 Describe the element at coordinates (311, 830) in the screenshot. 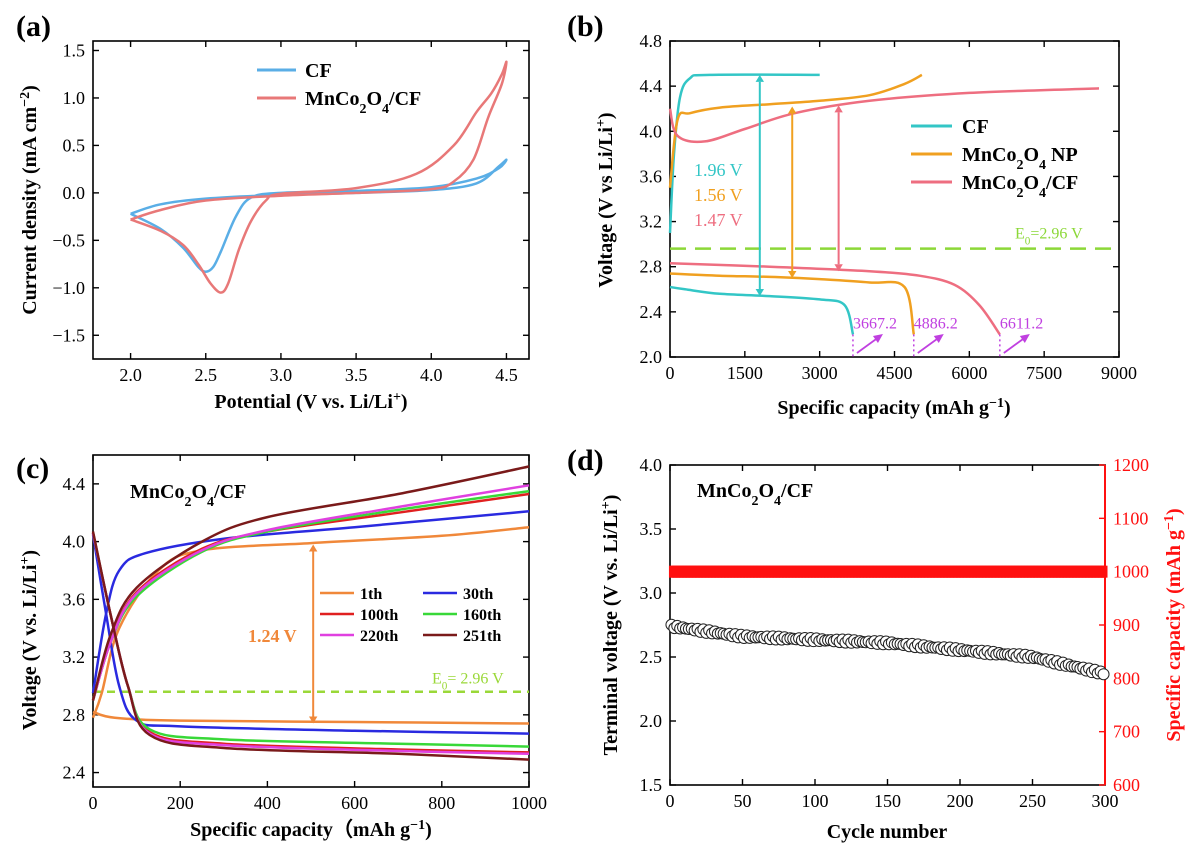

I see `x-axis-label: Specific capacity（mAh g−1)` at that location.